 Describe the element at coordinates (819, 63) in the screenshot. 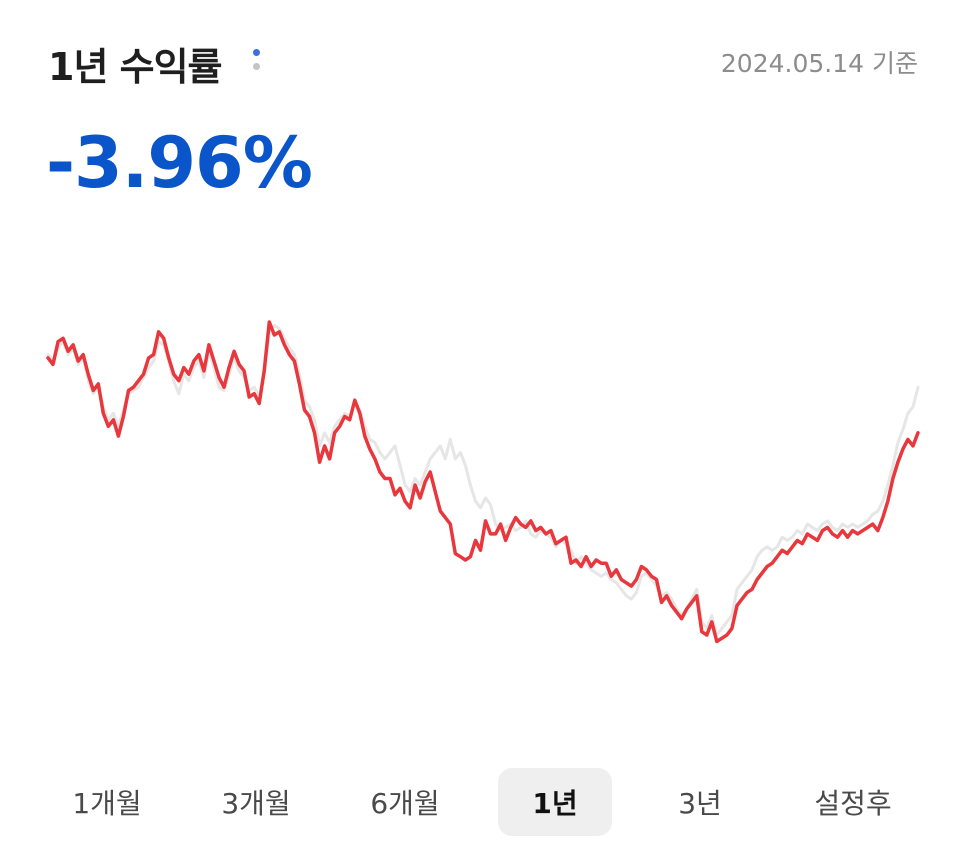

I see `as-of-date: 2024.05.14 기준` at that location.